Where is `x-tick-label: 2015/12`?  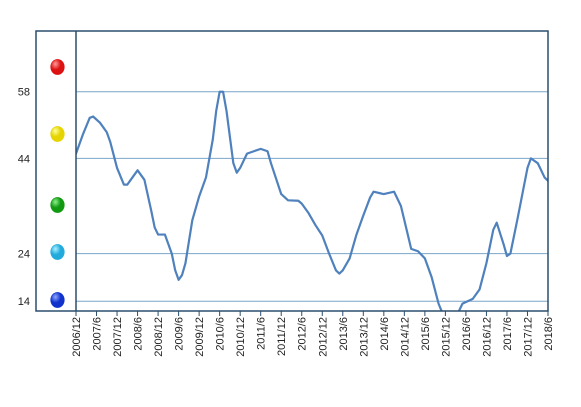 x-tick-label: 2015/12 is located at coordinates (446, 337).